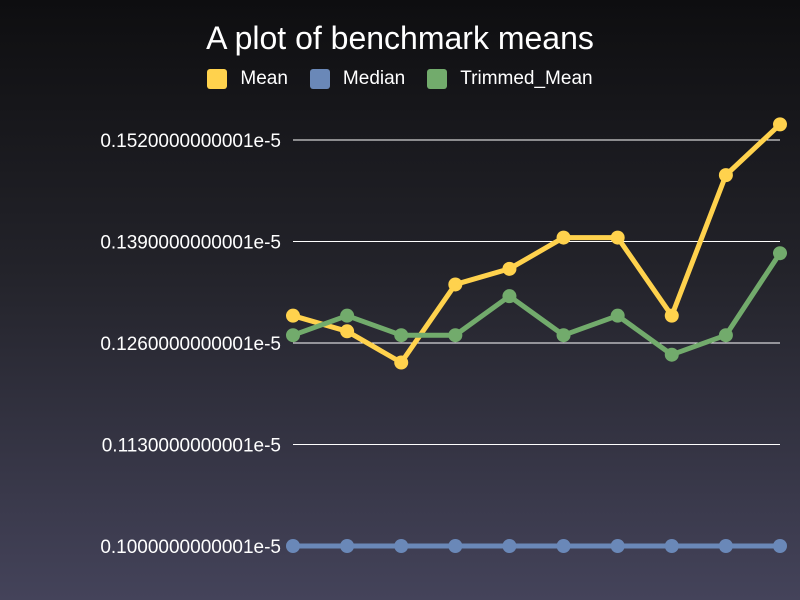 Image resolution: width=800 pixels, height=600 pixels. Describe the element at coordinates (536, 304) in the screenshot. I see `series-line-trimmed-mean` at that location.